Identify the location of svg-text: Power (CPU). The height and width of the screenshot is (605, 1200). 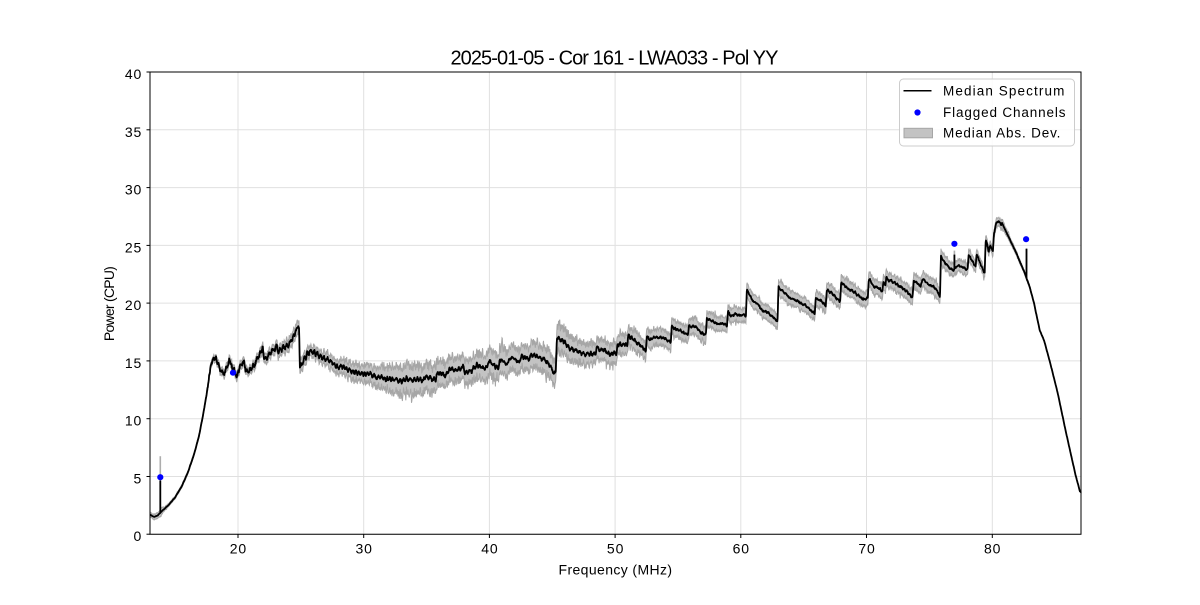
(109, 304).